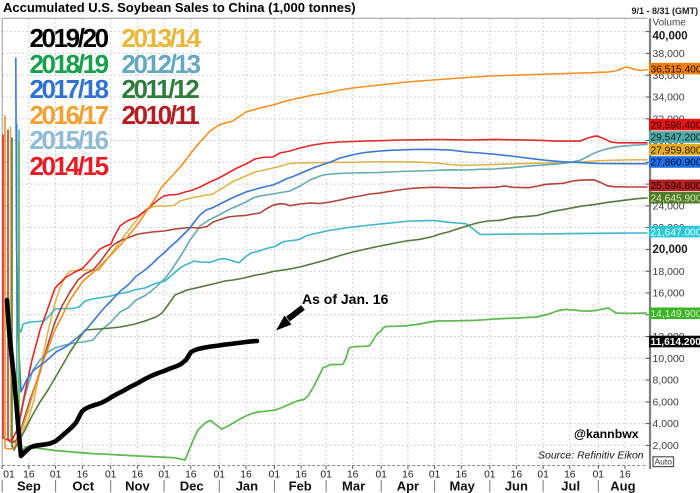 This screenshot has width=700, height=493. I want to click on svg-text: 11,614.200, so click(675, 342).